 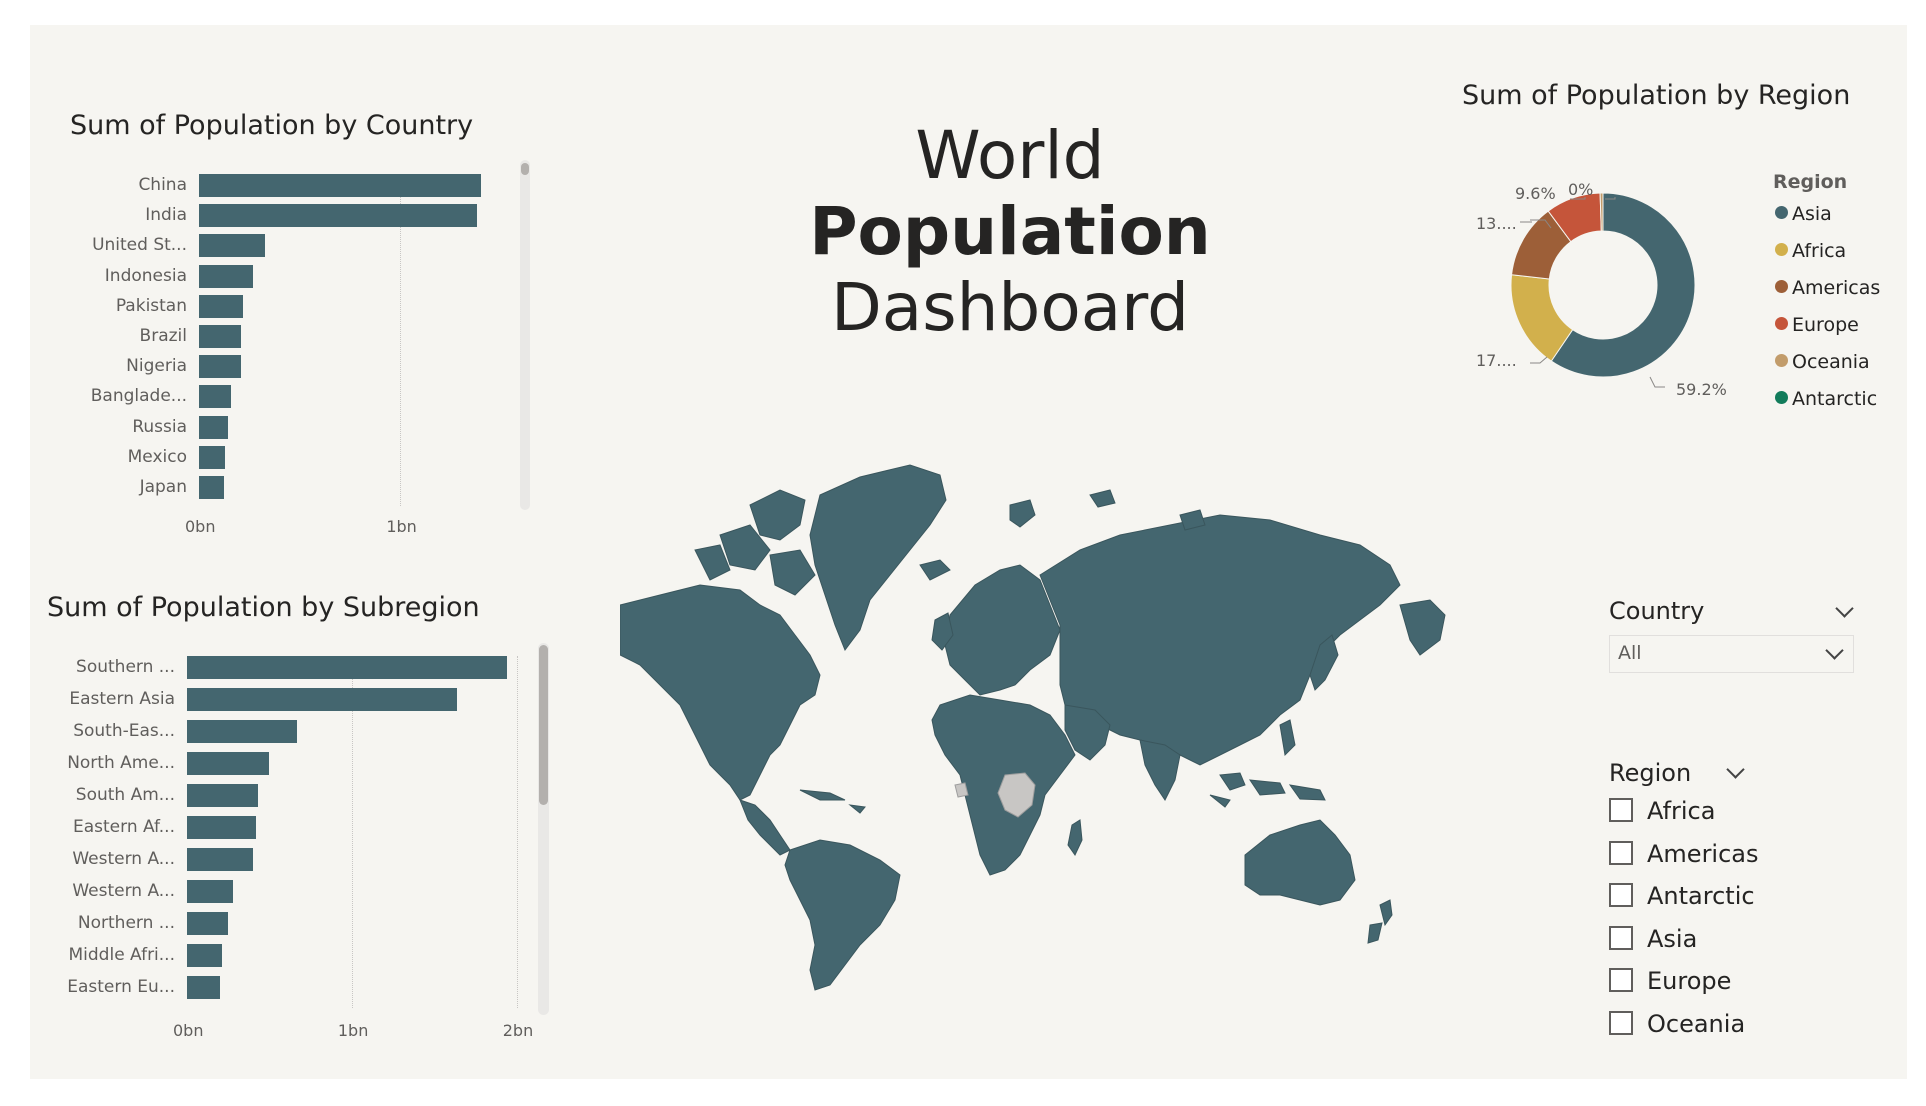 I want to click on legend-item-asia: Asia, so click(x=1803, y=214).